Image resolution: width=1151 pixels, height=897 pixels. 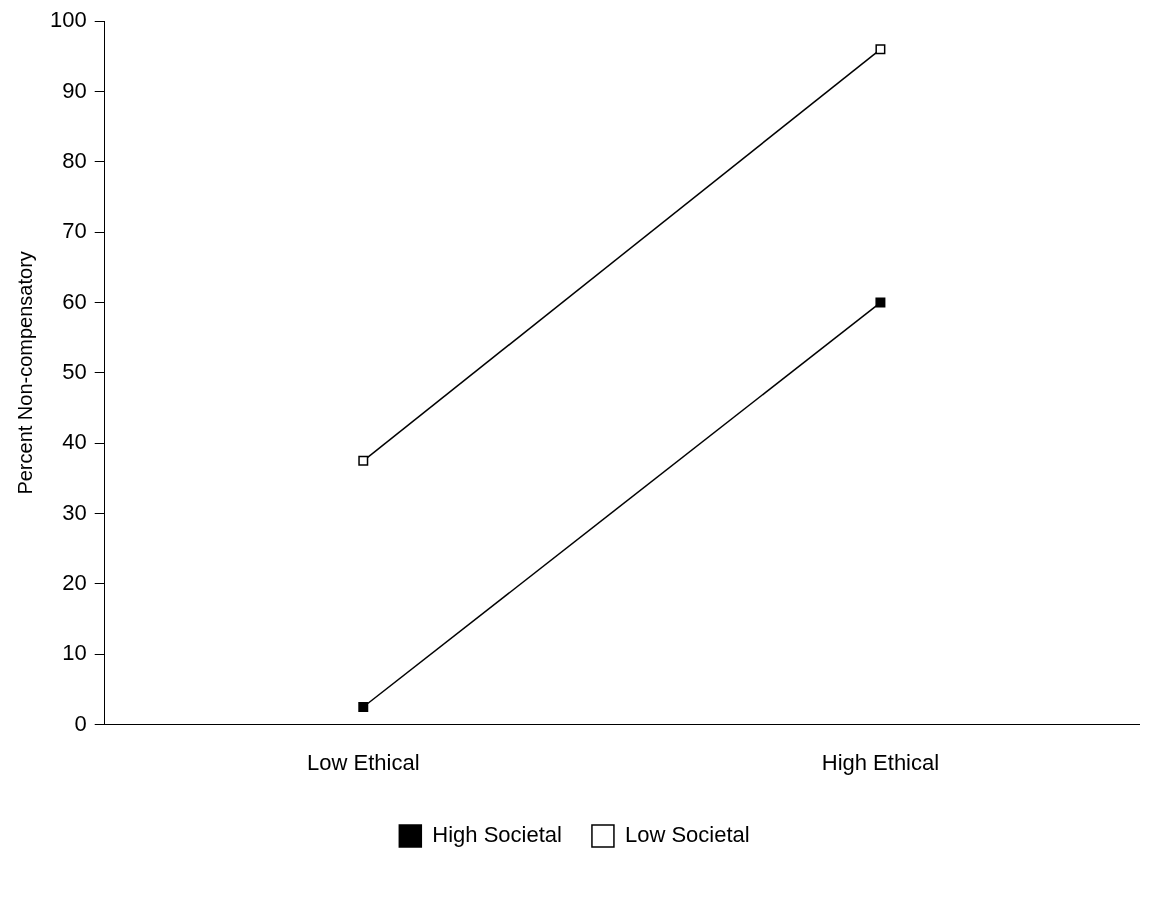 I want to click on legend-label: High Societal, so click(x=497, y=835).